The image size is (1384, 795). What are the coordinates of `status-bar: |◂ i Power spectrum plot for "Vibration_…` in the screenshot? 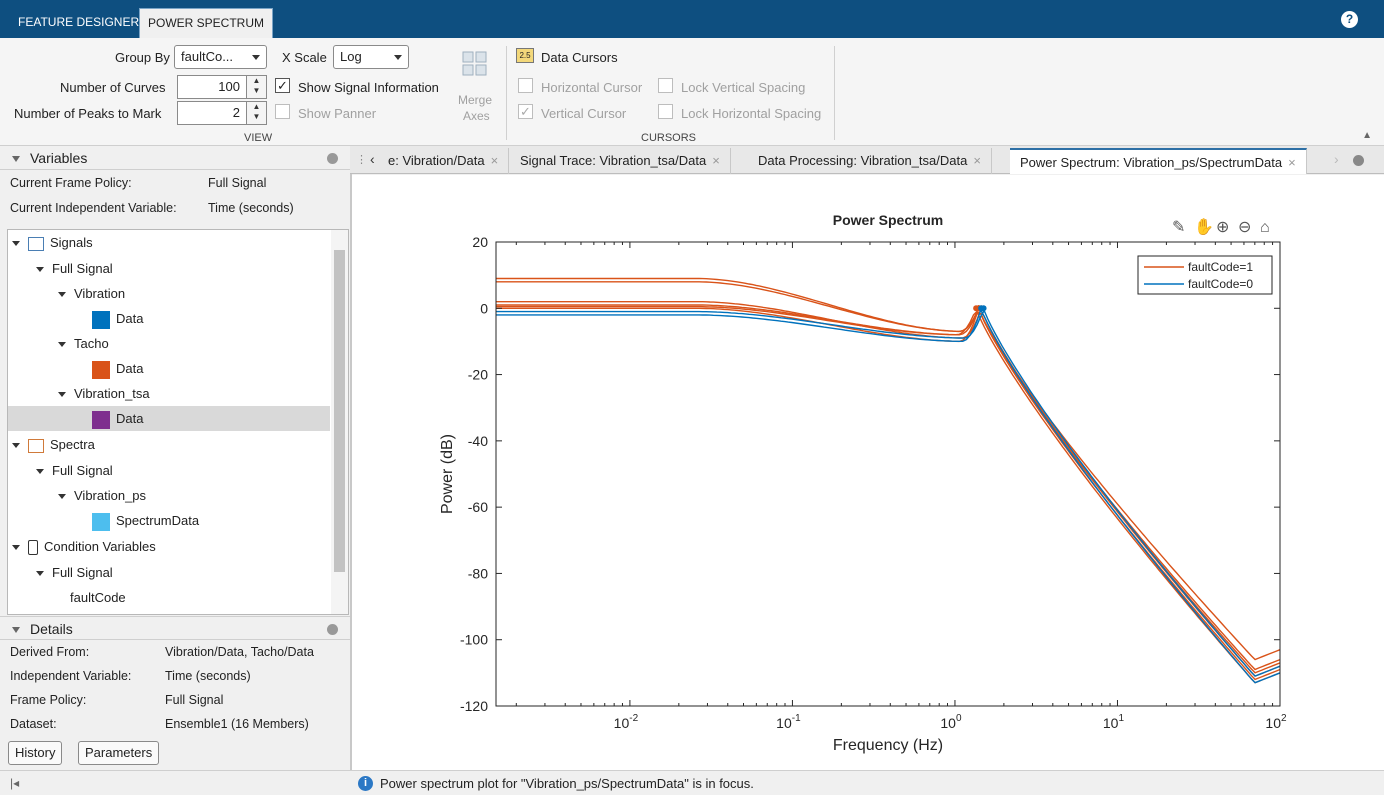 It's located at (692, 782).